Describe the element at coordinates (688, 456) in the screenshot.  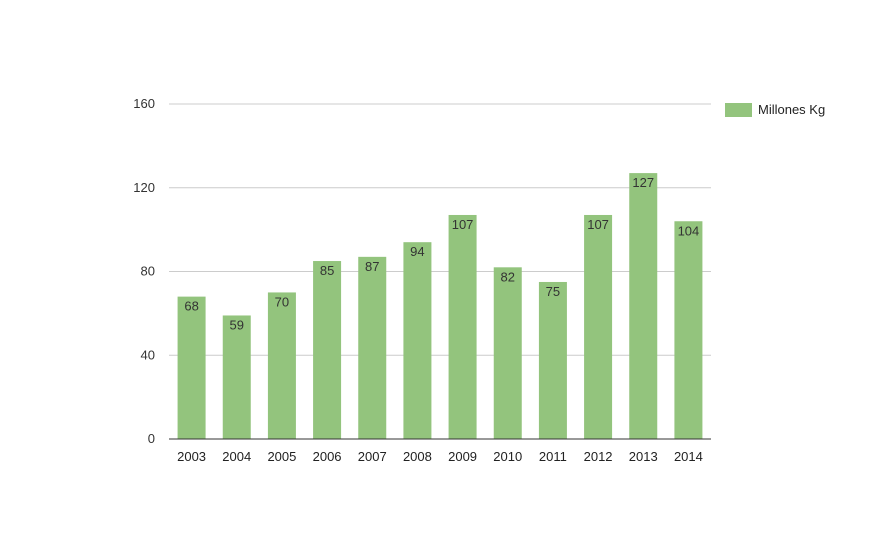
I see `x-tick-label: 2014` at that location.